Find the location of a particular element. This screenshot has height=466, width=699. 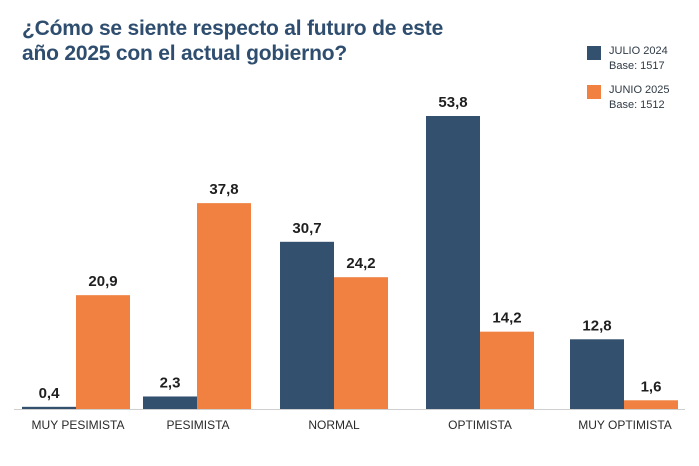

bar-julio-2024-pesimista is located at coordinates (170, 402).